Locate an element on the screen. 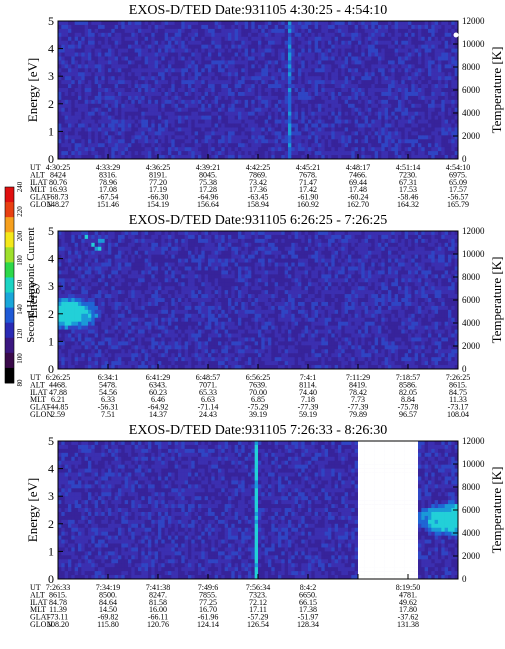 This screenshot has height=649, width=505. table-cell: 158.94 is located at coordinates (258, 204).